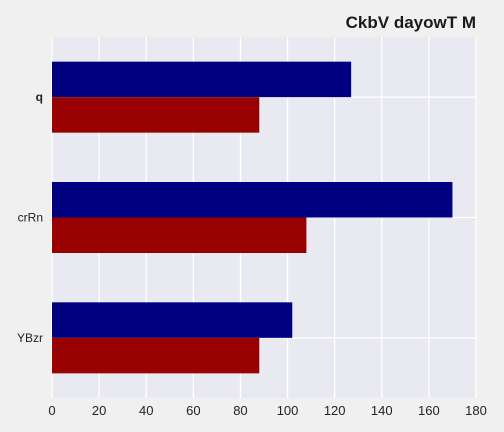 This screenshot has height=432, width=504. I want to click on category-label-2: YBzr, so click(30, 338).